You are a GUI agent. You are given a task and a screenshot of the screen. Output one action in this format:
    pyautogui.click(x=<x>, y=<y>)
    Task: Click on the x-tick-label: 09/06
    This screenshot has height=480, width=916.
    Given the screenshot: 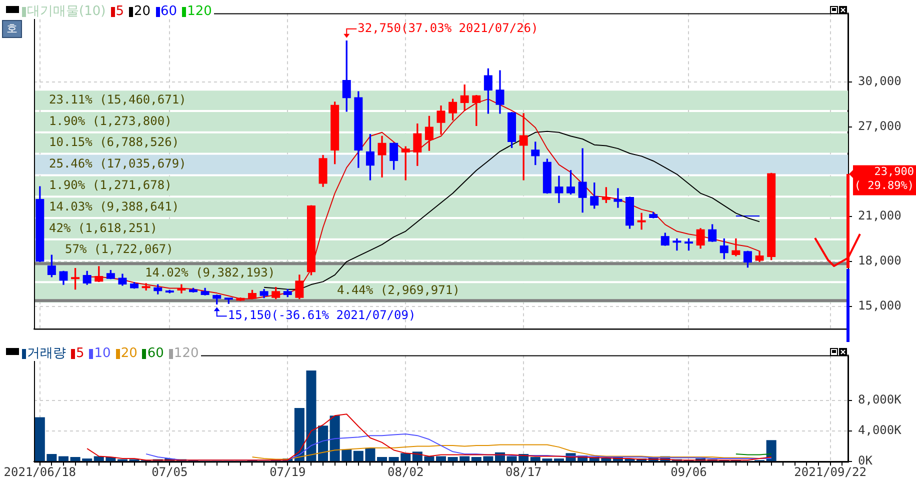 What is the action you would take?
    pyautogui.click(x=688, y=471)
    